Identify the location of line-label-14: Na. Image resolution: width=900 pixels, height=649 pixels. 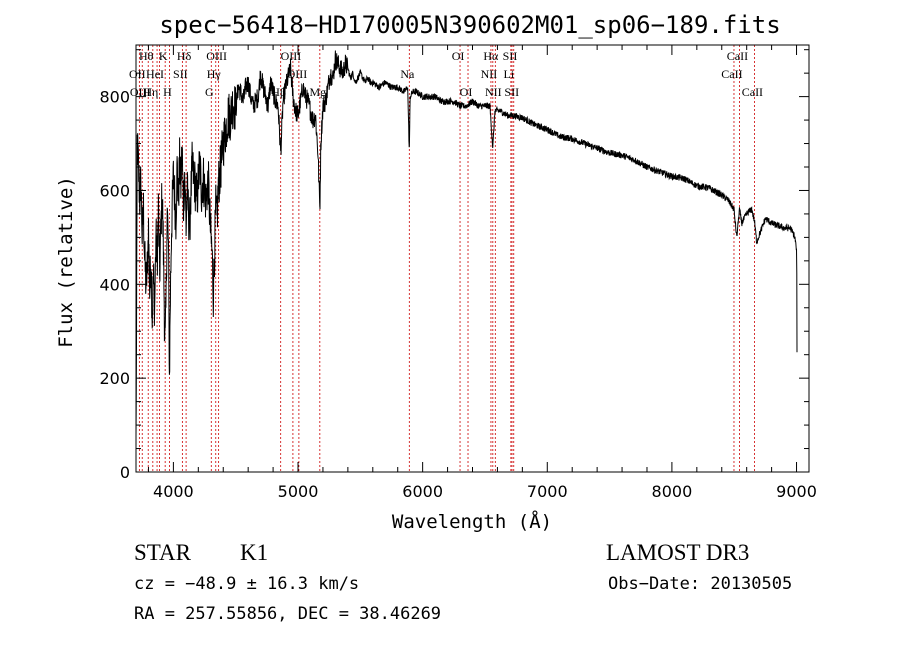
(407, 74).